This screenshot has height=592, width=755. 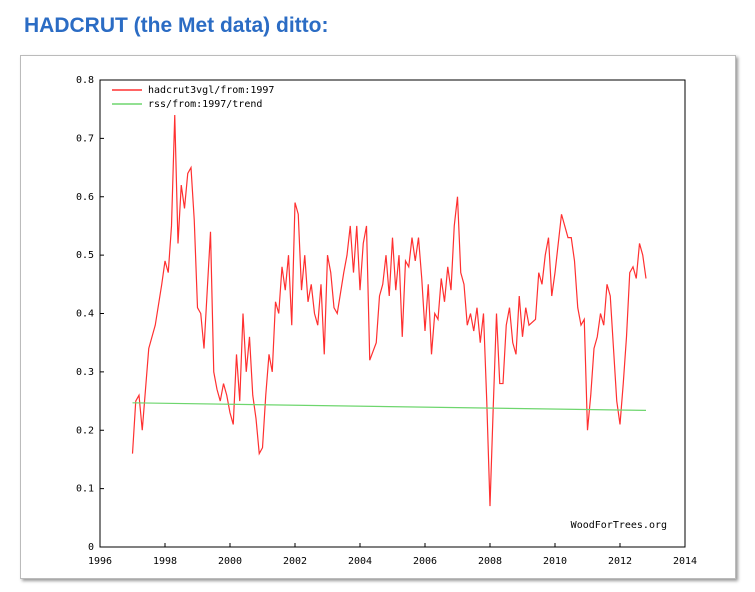 What do you see at coordinates (85, 430) in the screenshot?
I see `y-tick-label: 0.2` at bounding box center [85, 430].